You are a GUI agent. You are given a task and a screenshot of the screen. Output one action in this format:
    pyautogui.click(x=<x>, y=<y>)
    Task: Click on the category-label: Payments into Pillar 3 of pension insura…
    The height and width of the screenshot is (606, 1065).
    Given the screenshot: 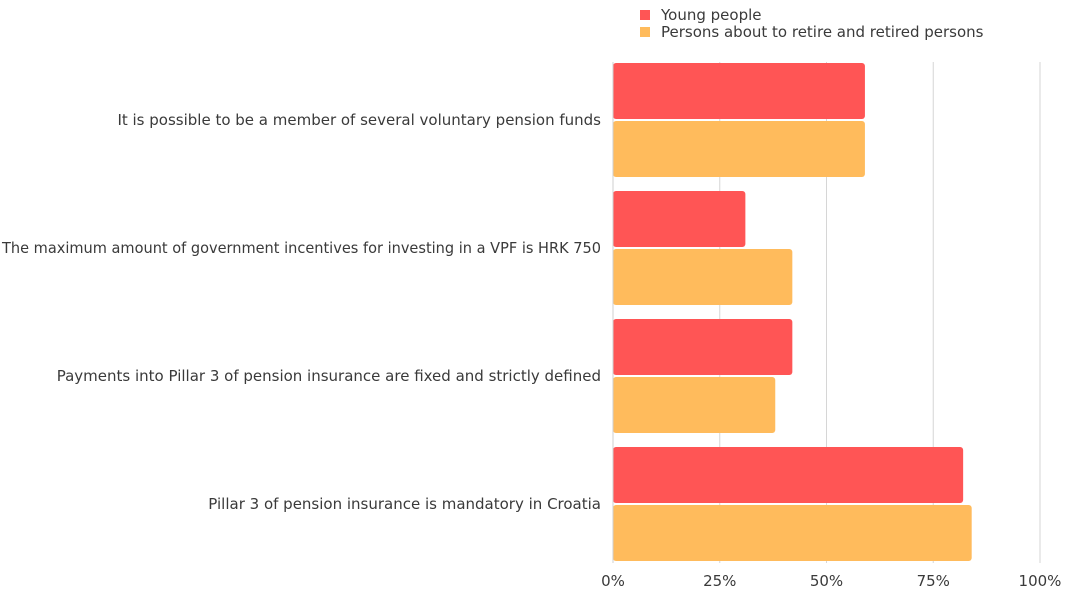 What is the action you would take?
    pyautogui.click(x=329, y=376)
    